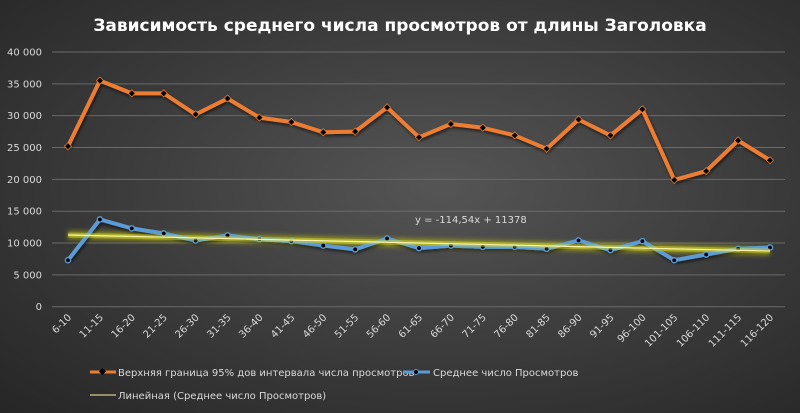 This screenshot has height=413, width=800. I want to click on y-tick-label: 15 000, so click(24, 212).